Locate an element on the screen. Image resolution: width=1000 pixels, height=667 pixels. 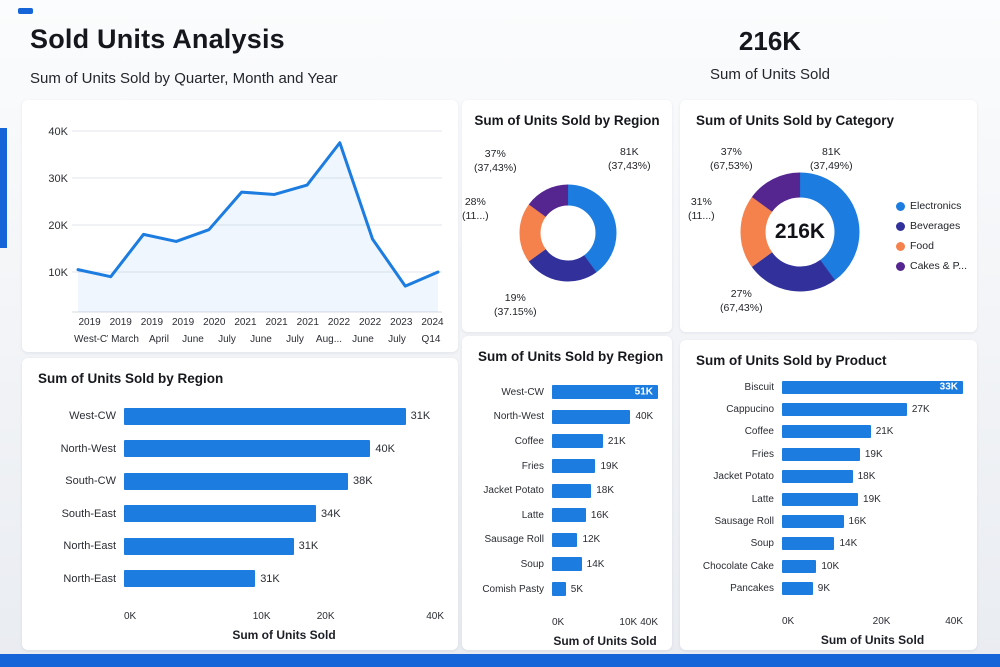
x-tick-period: April is located at coordinates (158, 339).